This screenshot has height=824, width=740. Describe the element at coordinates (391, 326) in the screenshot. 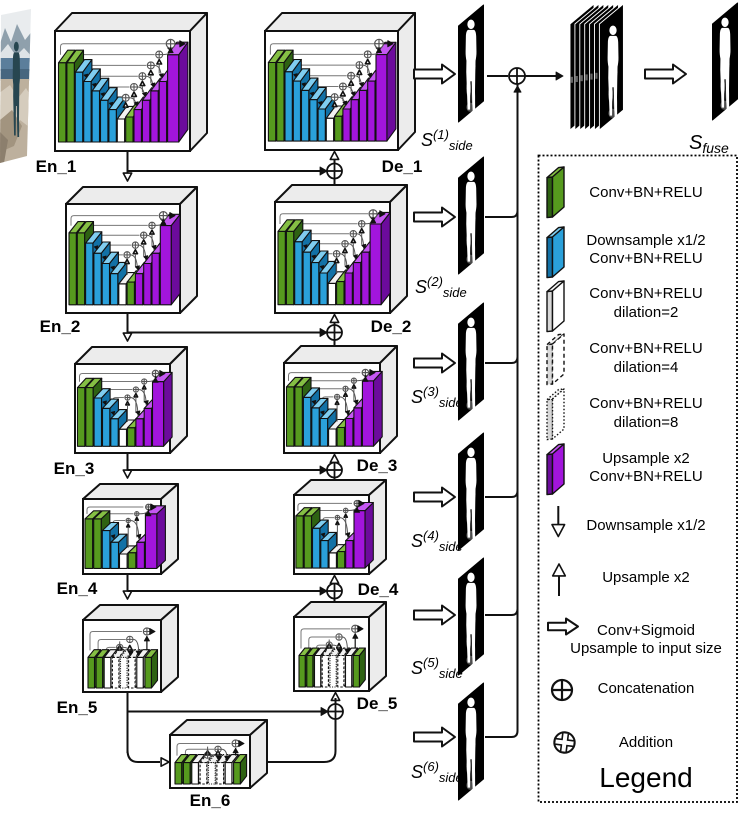

I see `svg-text: De_2` at that location.